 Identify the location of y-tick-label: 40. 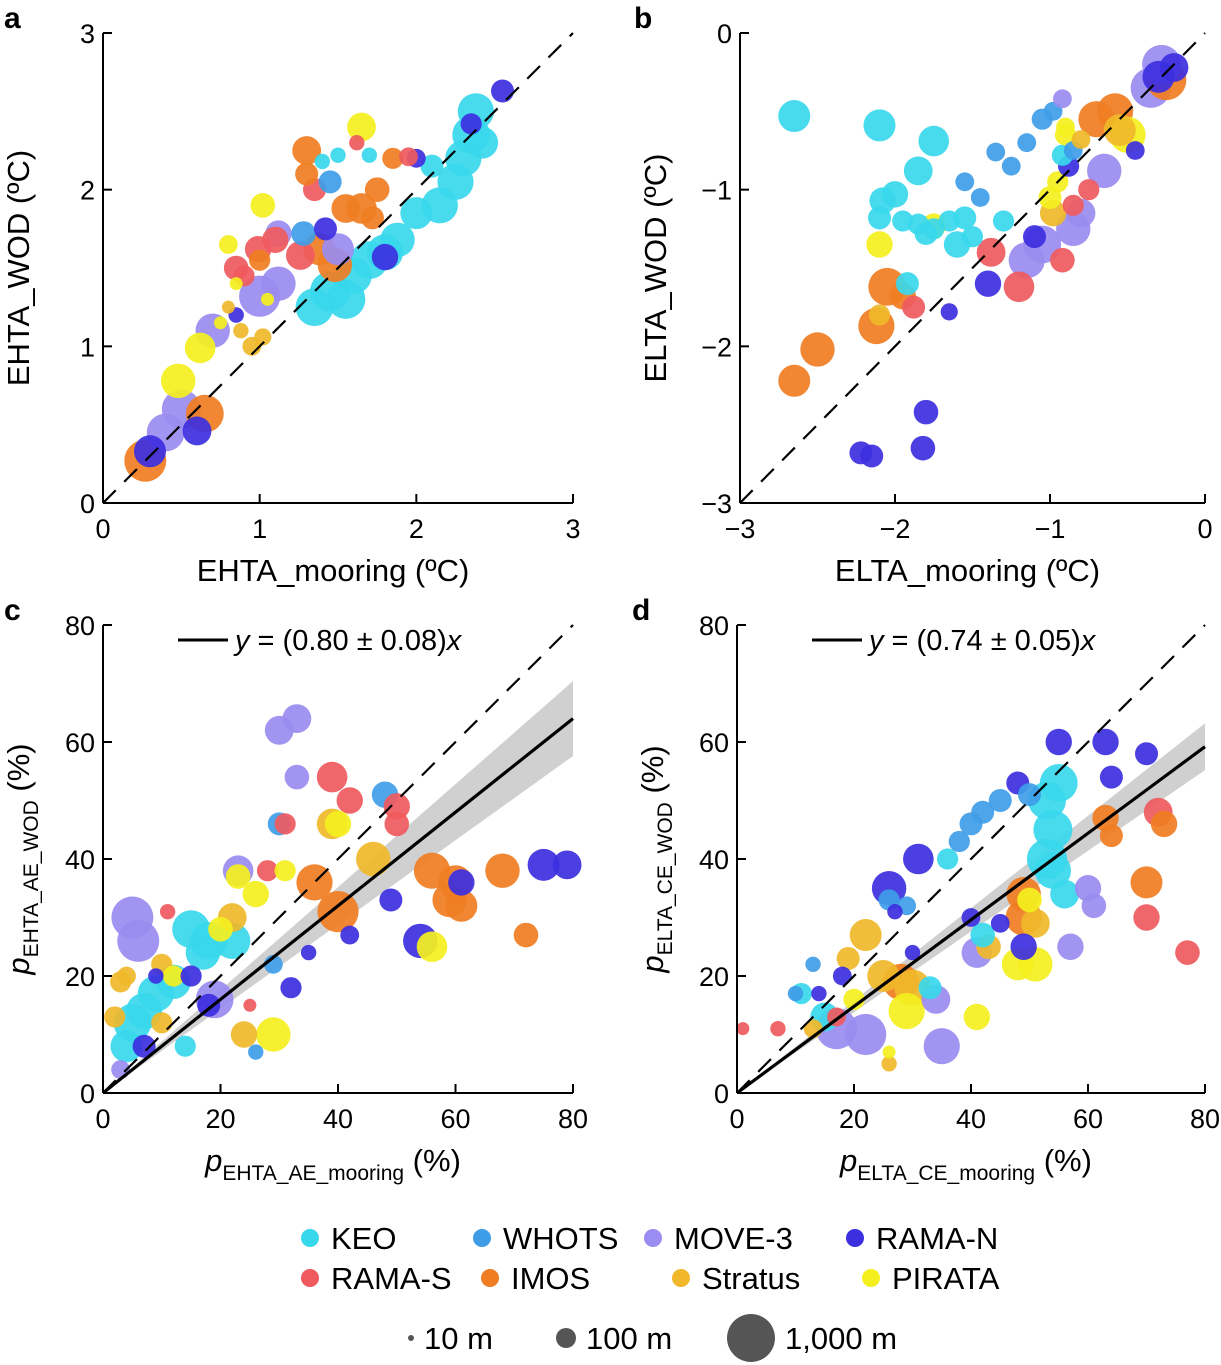
(80, 860).